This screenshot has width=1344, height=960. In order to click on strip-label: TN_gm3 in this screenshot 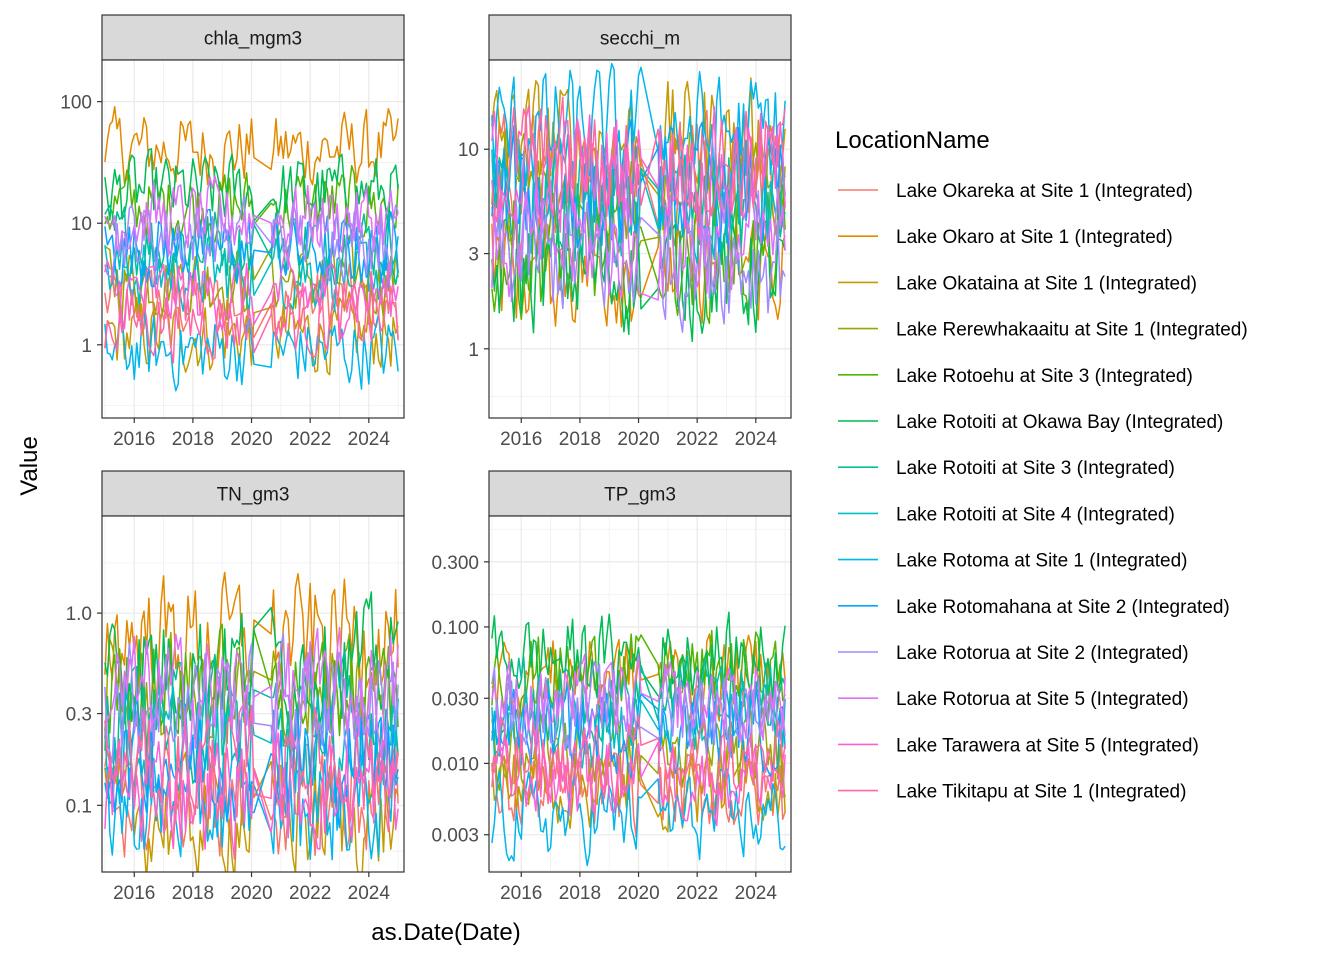, I will do `click(253, 495)`.